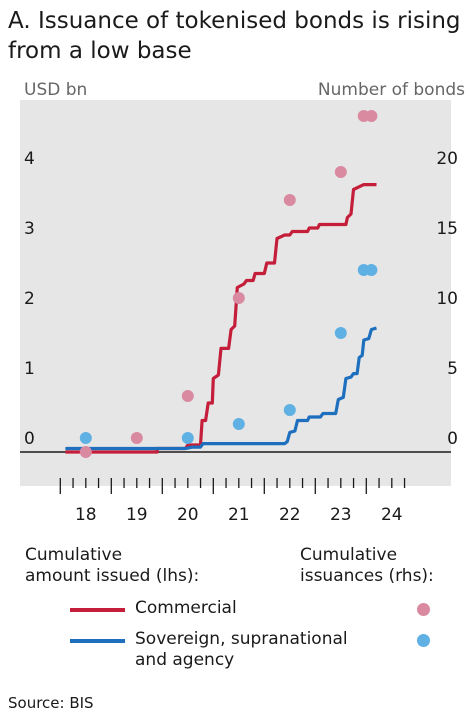  I want to click on sovereign-amount-line, so click(221, 388).